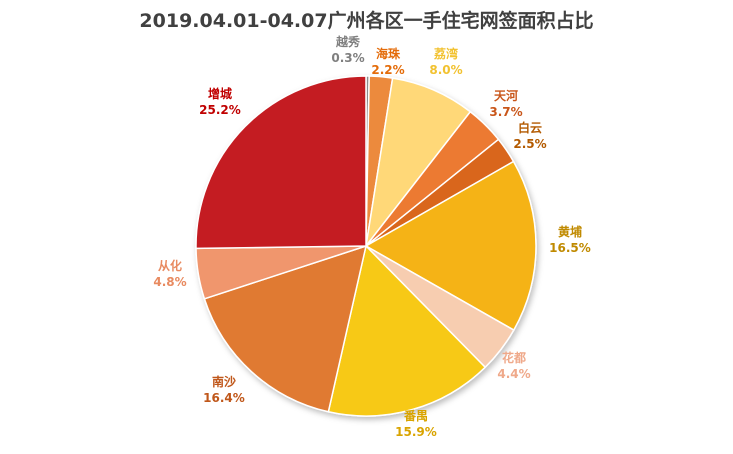  What do you see at coordinates (416, 432) in the screenshot?
I see `slice-label-percent: 15.9%` at bounding box center [416, 432].